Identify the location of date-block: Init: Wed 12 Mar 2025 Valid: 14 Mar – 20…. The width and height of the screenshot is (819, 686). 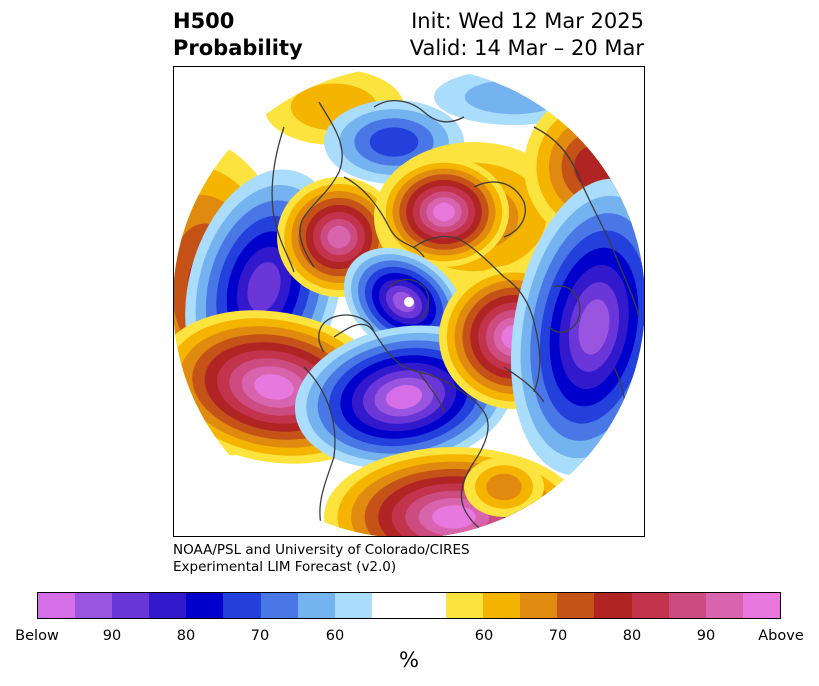
(527, 35).